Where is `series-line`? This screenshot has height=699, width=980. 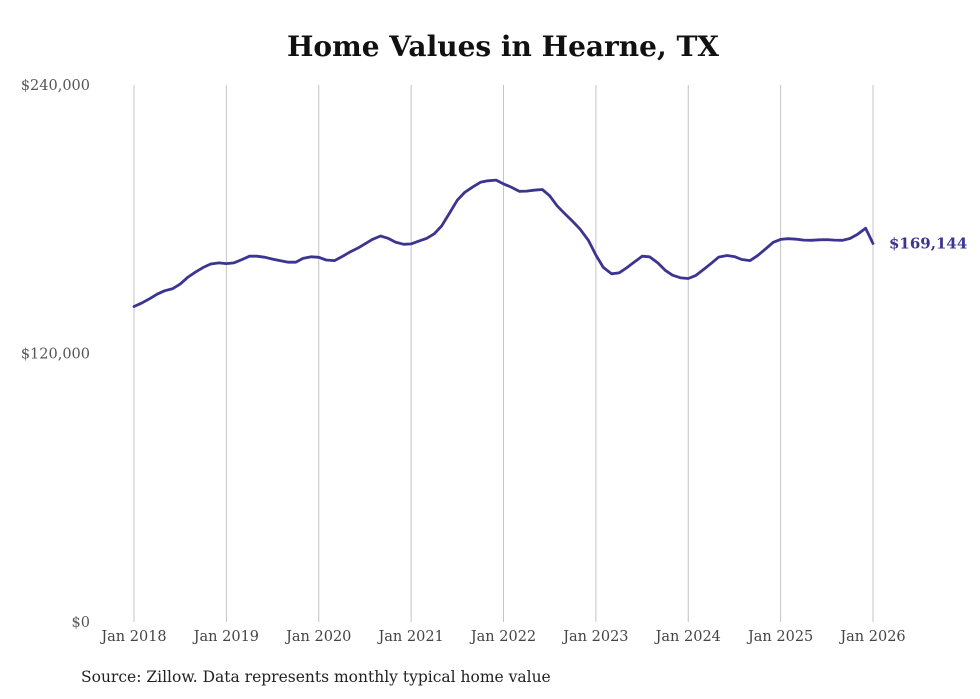 series-line is located at coordinates (503, 243).